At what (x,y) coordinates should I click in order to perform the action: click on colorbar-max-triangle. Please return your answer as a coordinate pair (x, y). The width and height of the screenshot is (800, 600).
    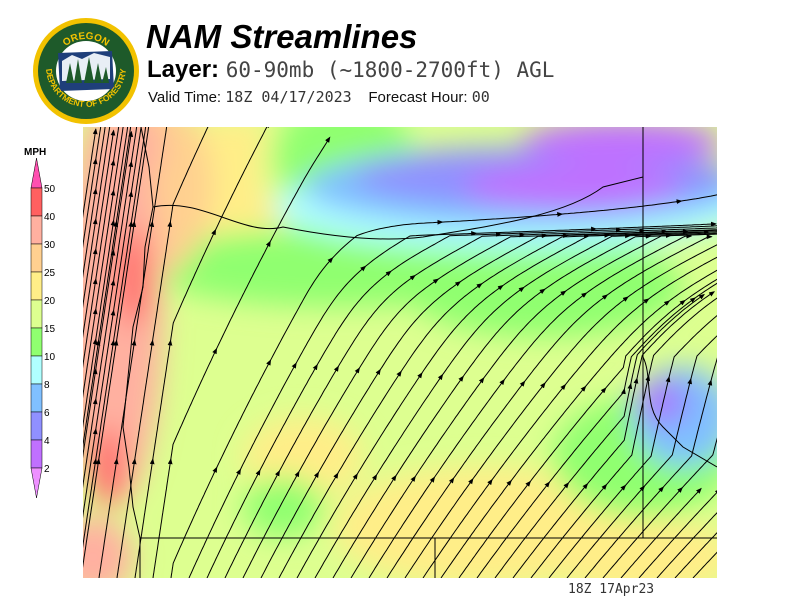
    Looking at the image, I should click on (36, 173).